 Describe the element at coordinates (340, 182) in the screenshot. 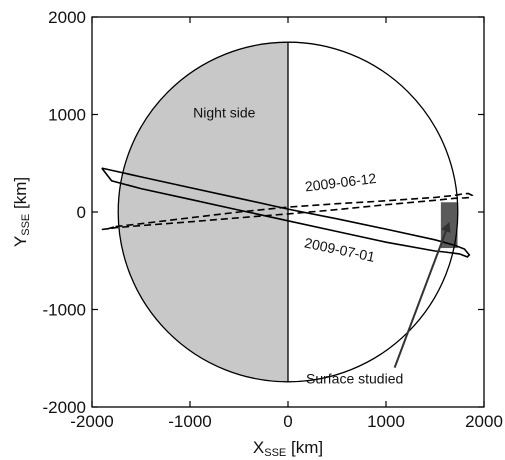

I see `orbit-label-2009-06-12: 2009-06-12` at that location.